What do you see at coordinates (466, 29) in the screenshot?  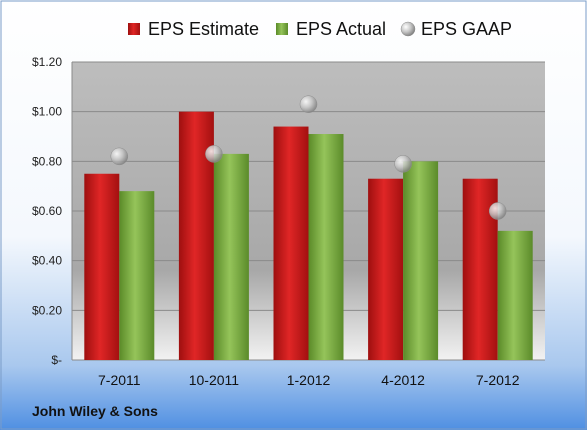 I see `legend-label: EPS GAAP` at bounding box center [466, 29].